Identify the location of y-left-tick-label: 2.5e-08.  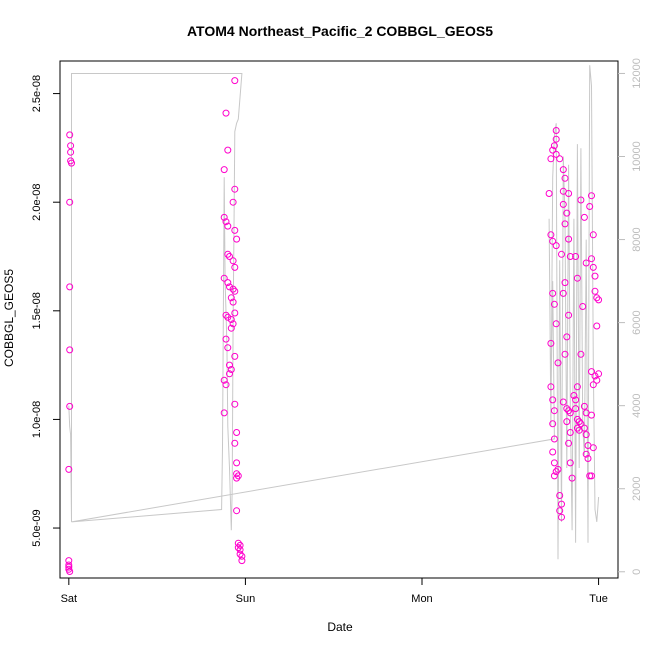
(37, 93).